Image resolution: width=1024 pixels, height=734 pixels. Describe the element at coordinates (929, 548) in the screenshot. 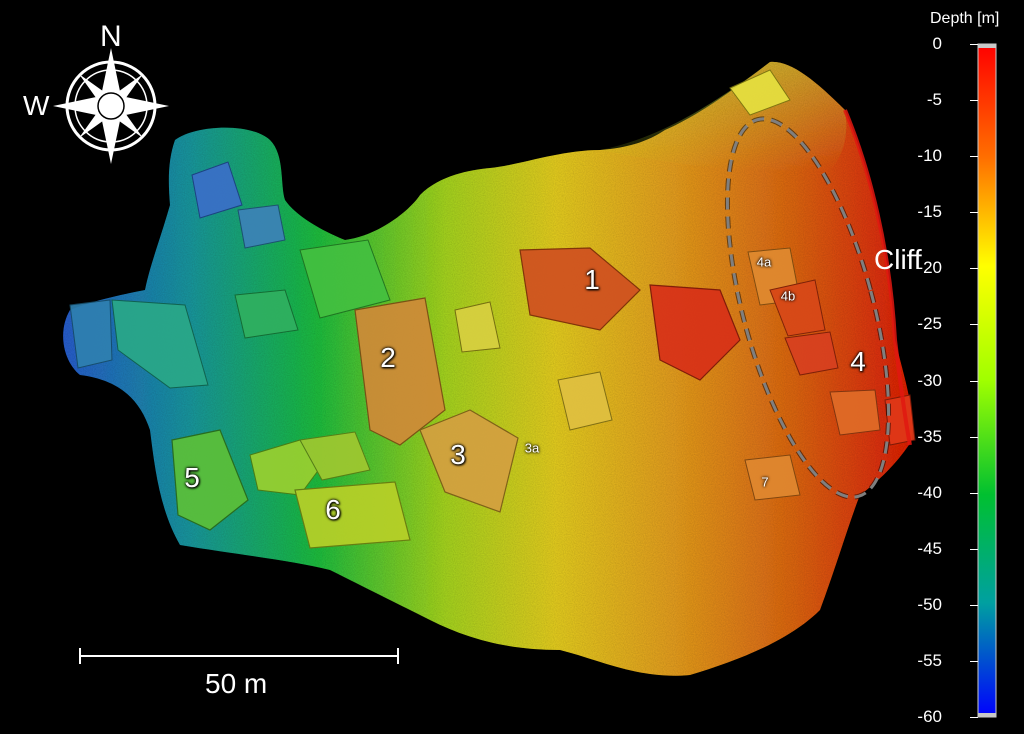

I see `colorbar-tick-label: -45` at that location.